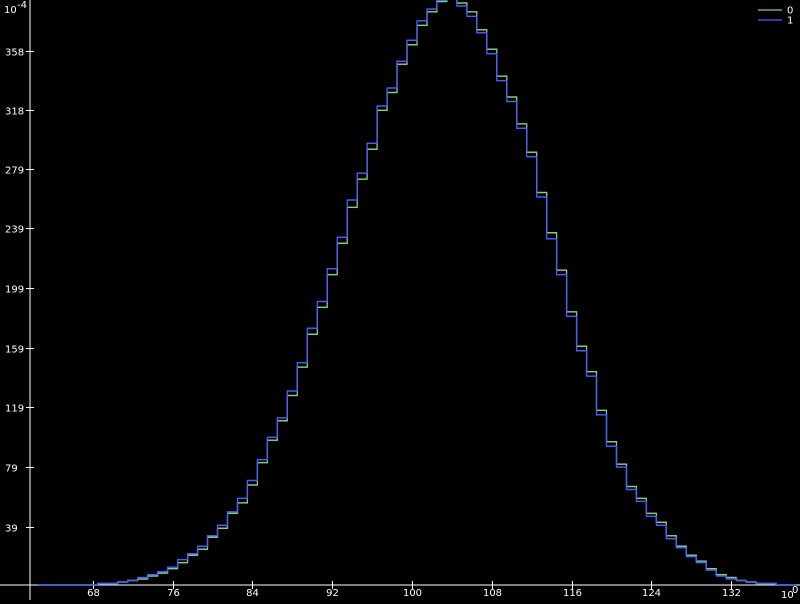 The height and width of the screenshot is (604, 800). Describe the element at coordinates (790, 11) in the screenshot. I see `legend-label: 0` at that location.